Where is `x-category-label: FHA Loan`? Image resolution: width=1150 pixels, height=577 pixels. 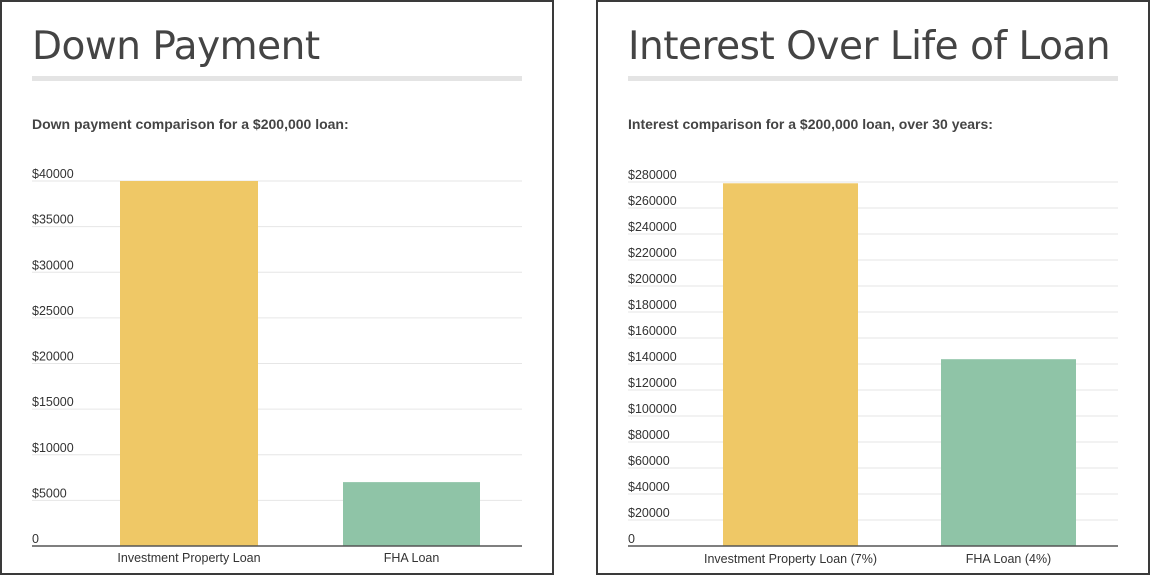 x-category-label: FHA Loan is located at coordinates (412, 558).